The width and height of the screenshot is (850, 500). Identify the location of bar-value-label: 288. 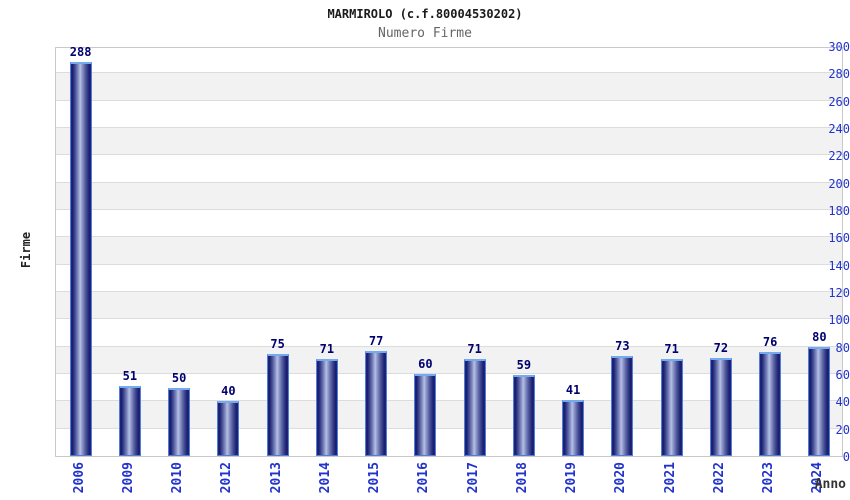
(80, 52).